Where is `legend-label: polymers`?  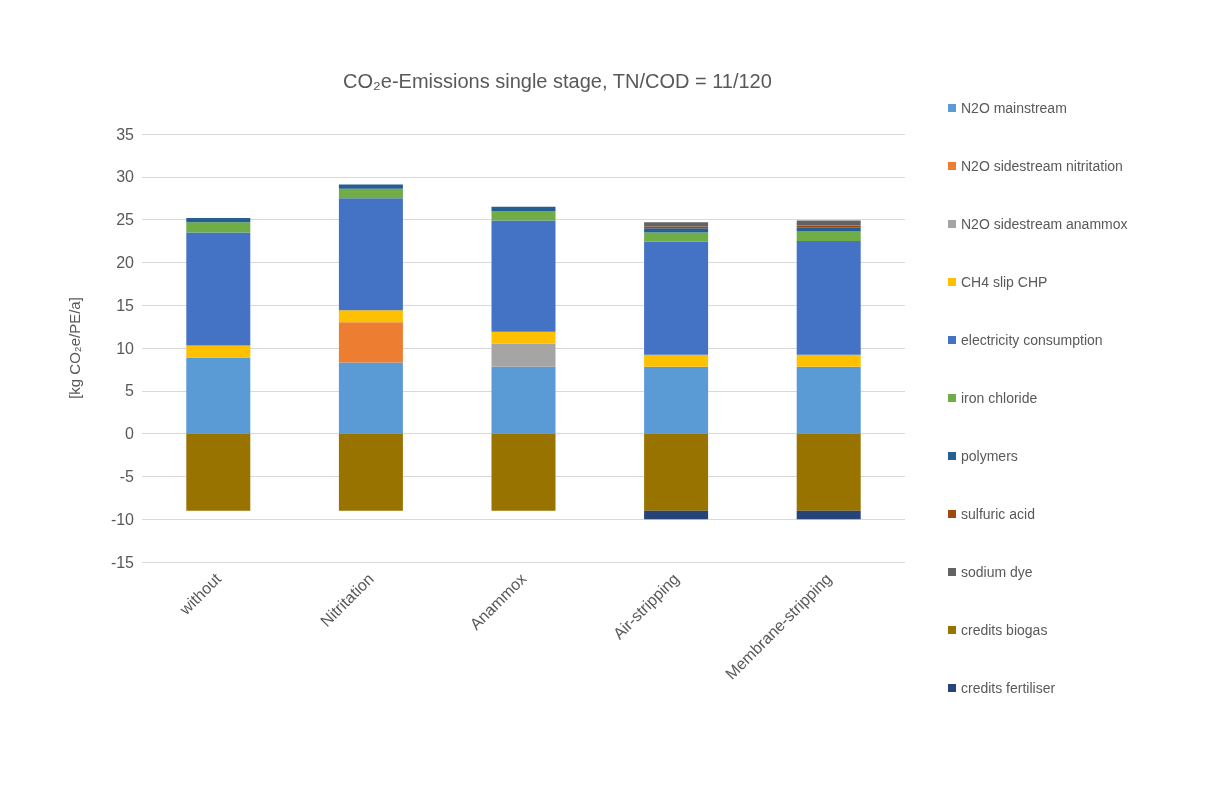 legend-label: polymers is located at coordinates (989, 456).